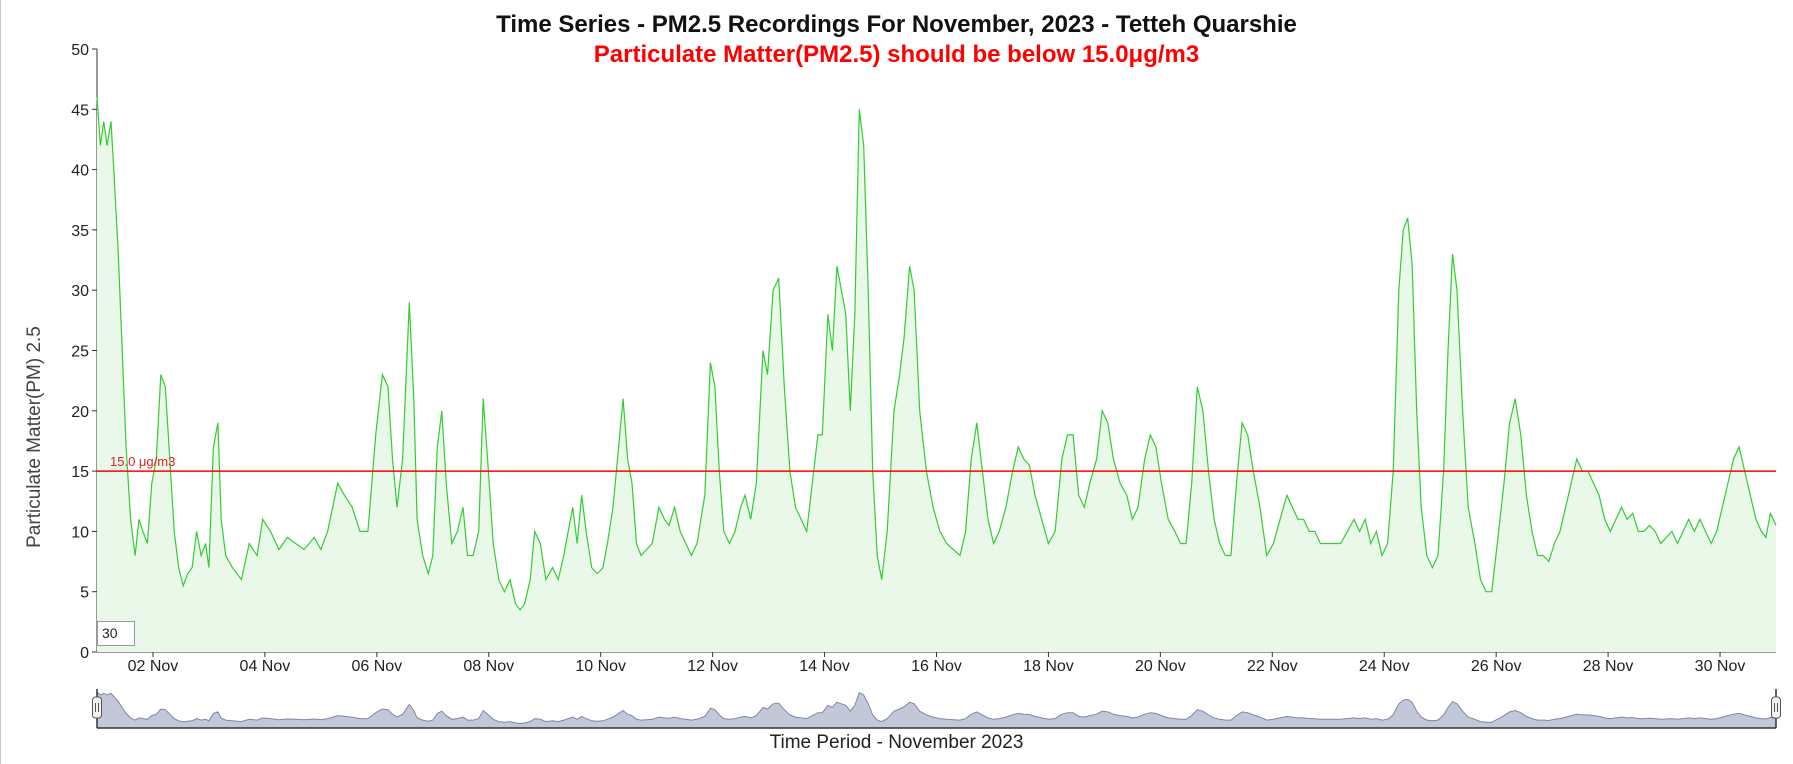 The width and height of the screenshot is (1793, 764). What do you see at coordinates (80, 231) in the screenshot?
I see `y-tick-label: 35` at bounding box center [80, 231].